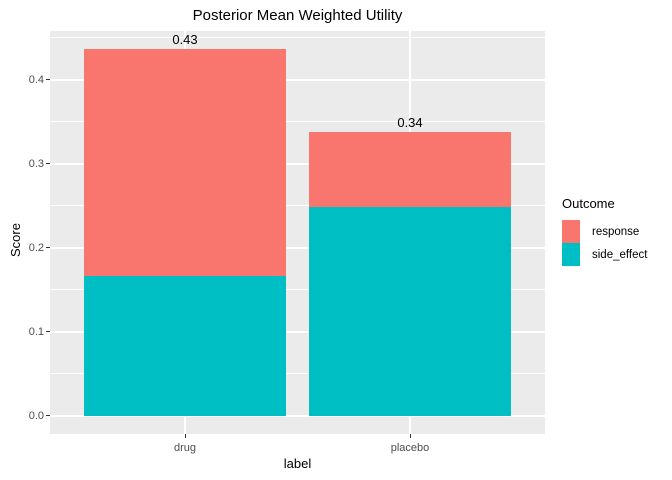 The image size is (672, 480). What do you see at coordinates (616, 231) in the screenshot?
I see `legend-label-response: response` at bounding box center [616, 231].